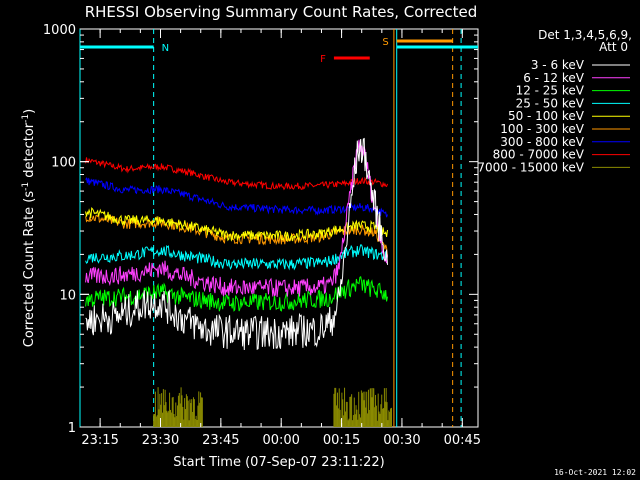 The width and height of the screenshot is (640, 480). What do you see at coordinates (165, 48) in the screenshot?
I see `annotation-label-n: N` at bounding box center [165, 48].